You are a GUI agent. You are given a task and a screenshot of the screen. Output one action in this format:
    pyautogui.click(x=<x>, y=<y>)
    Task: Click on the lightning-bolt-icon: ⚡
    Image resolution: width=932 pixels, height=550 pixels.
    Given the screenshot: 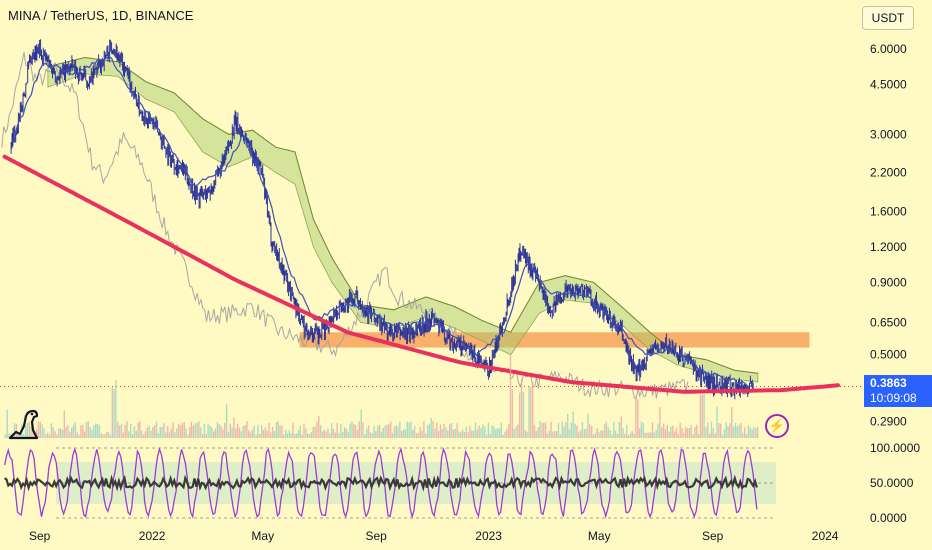 What is the action you would take?
    pyautogui.click(x=777, y=426)
    